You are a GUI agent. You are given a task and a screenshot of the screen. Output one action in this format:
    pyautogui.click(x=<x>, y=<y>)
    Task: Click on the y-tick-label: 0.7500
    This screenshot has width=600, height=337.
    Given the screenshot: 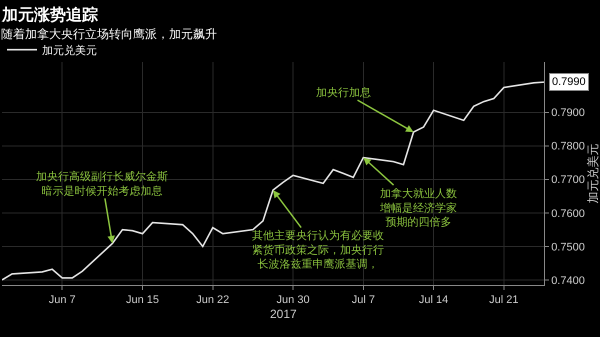 What is the action you would take?
    pyautogui.click(x=568, y=247)
    